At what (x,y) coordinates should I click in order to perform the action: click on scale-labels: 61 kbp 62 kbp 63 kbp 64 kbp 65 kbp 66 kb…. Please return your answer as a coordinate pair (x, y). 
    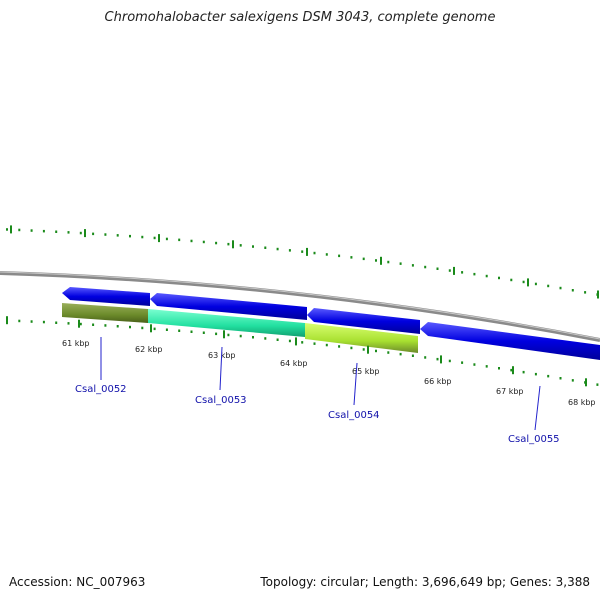
    Looking at the image, I should click on (329, 373).